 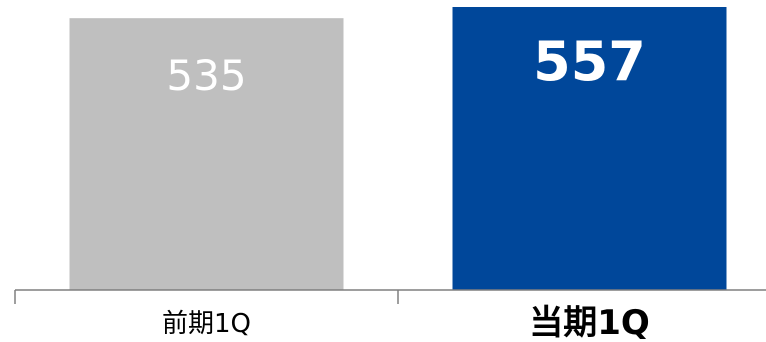 I want to click on x-tick-label-1: 前期1Q, so click(x=206, y=324).